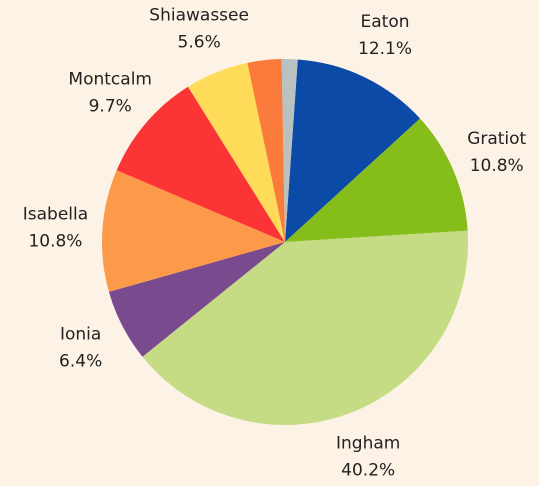 This screenshot has height=486, width=539. Describe the element at coordinates (496, 139) in the screenshot. I see `slice-label: Gratiot` at that location.